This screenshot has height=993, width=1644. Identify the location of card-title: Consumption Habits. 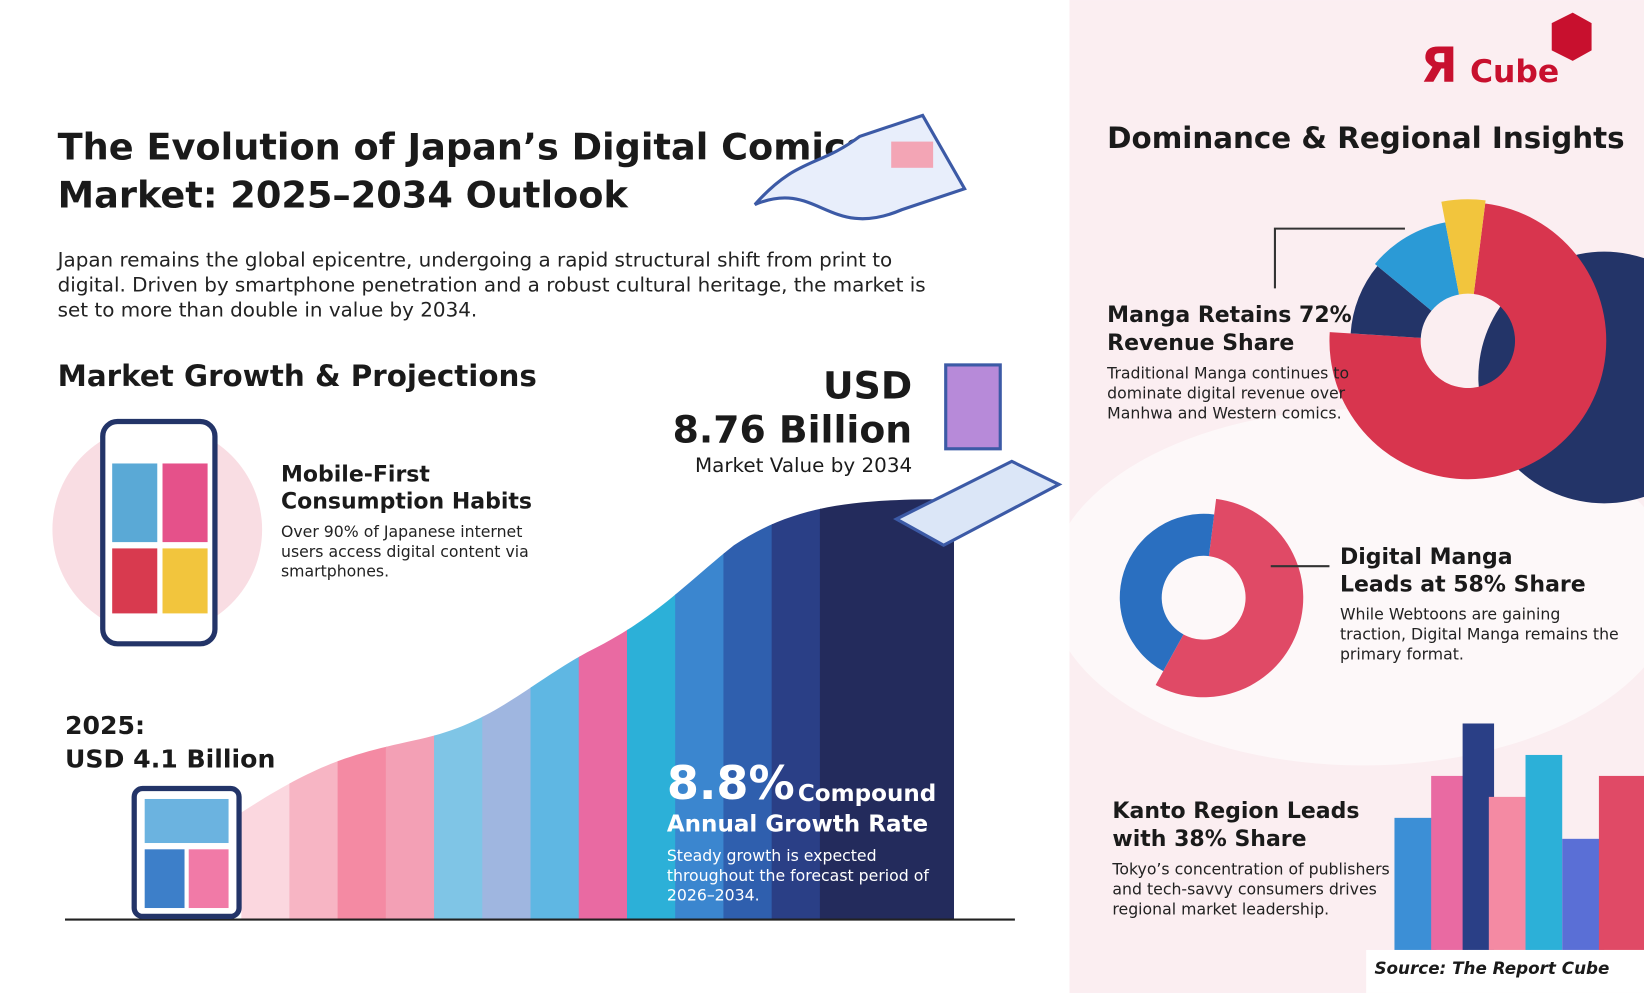
(406, 502).